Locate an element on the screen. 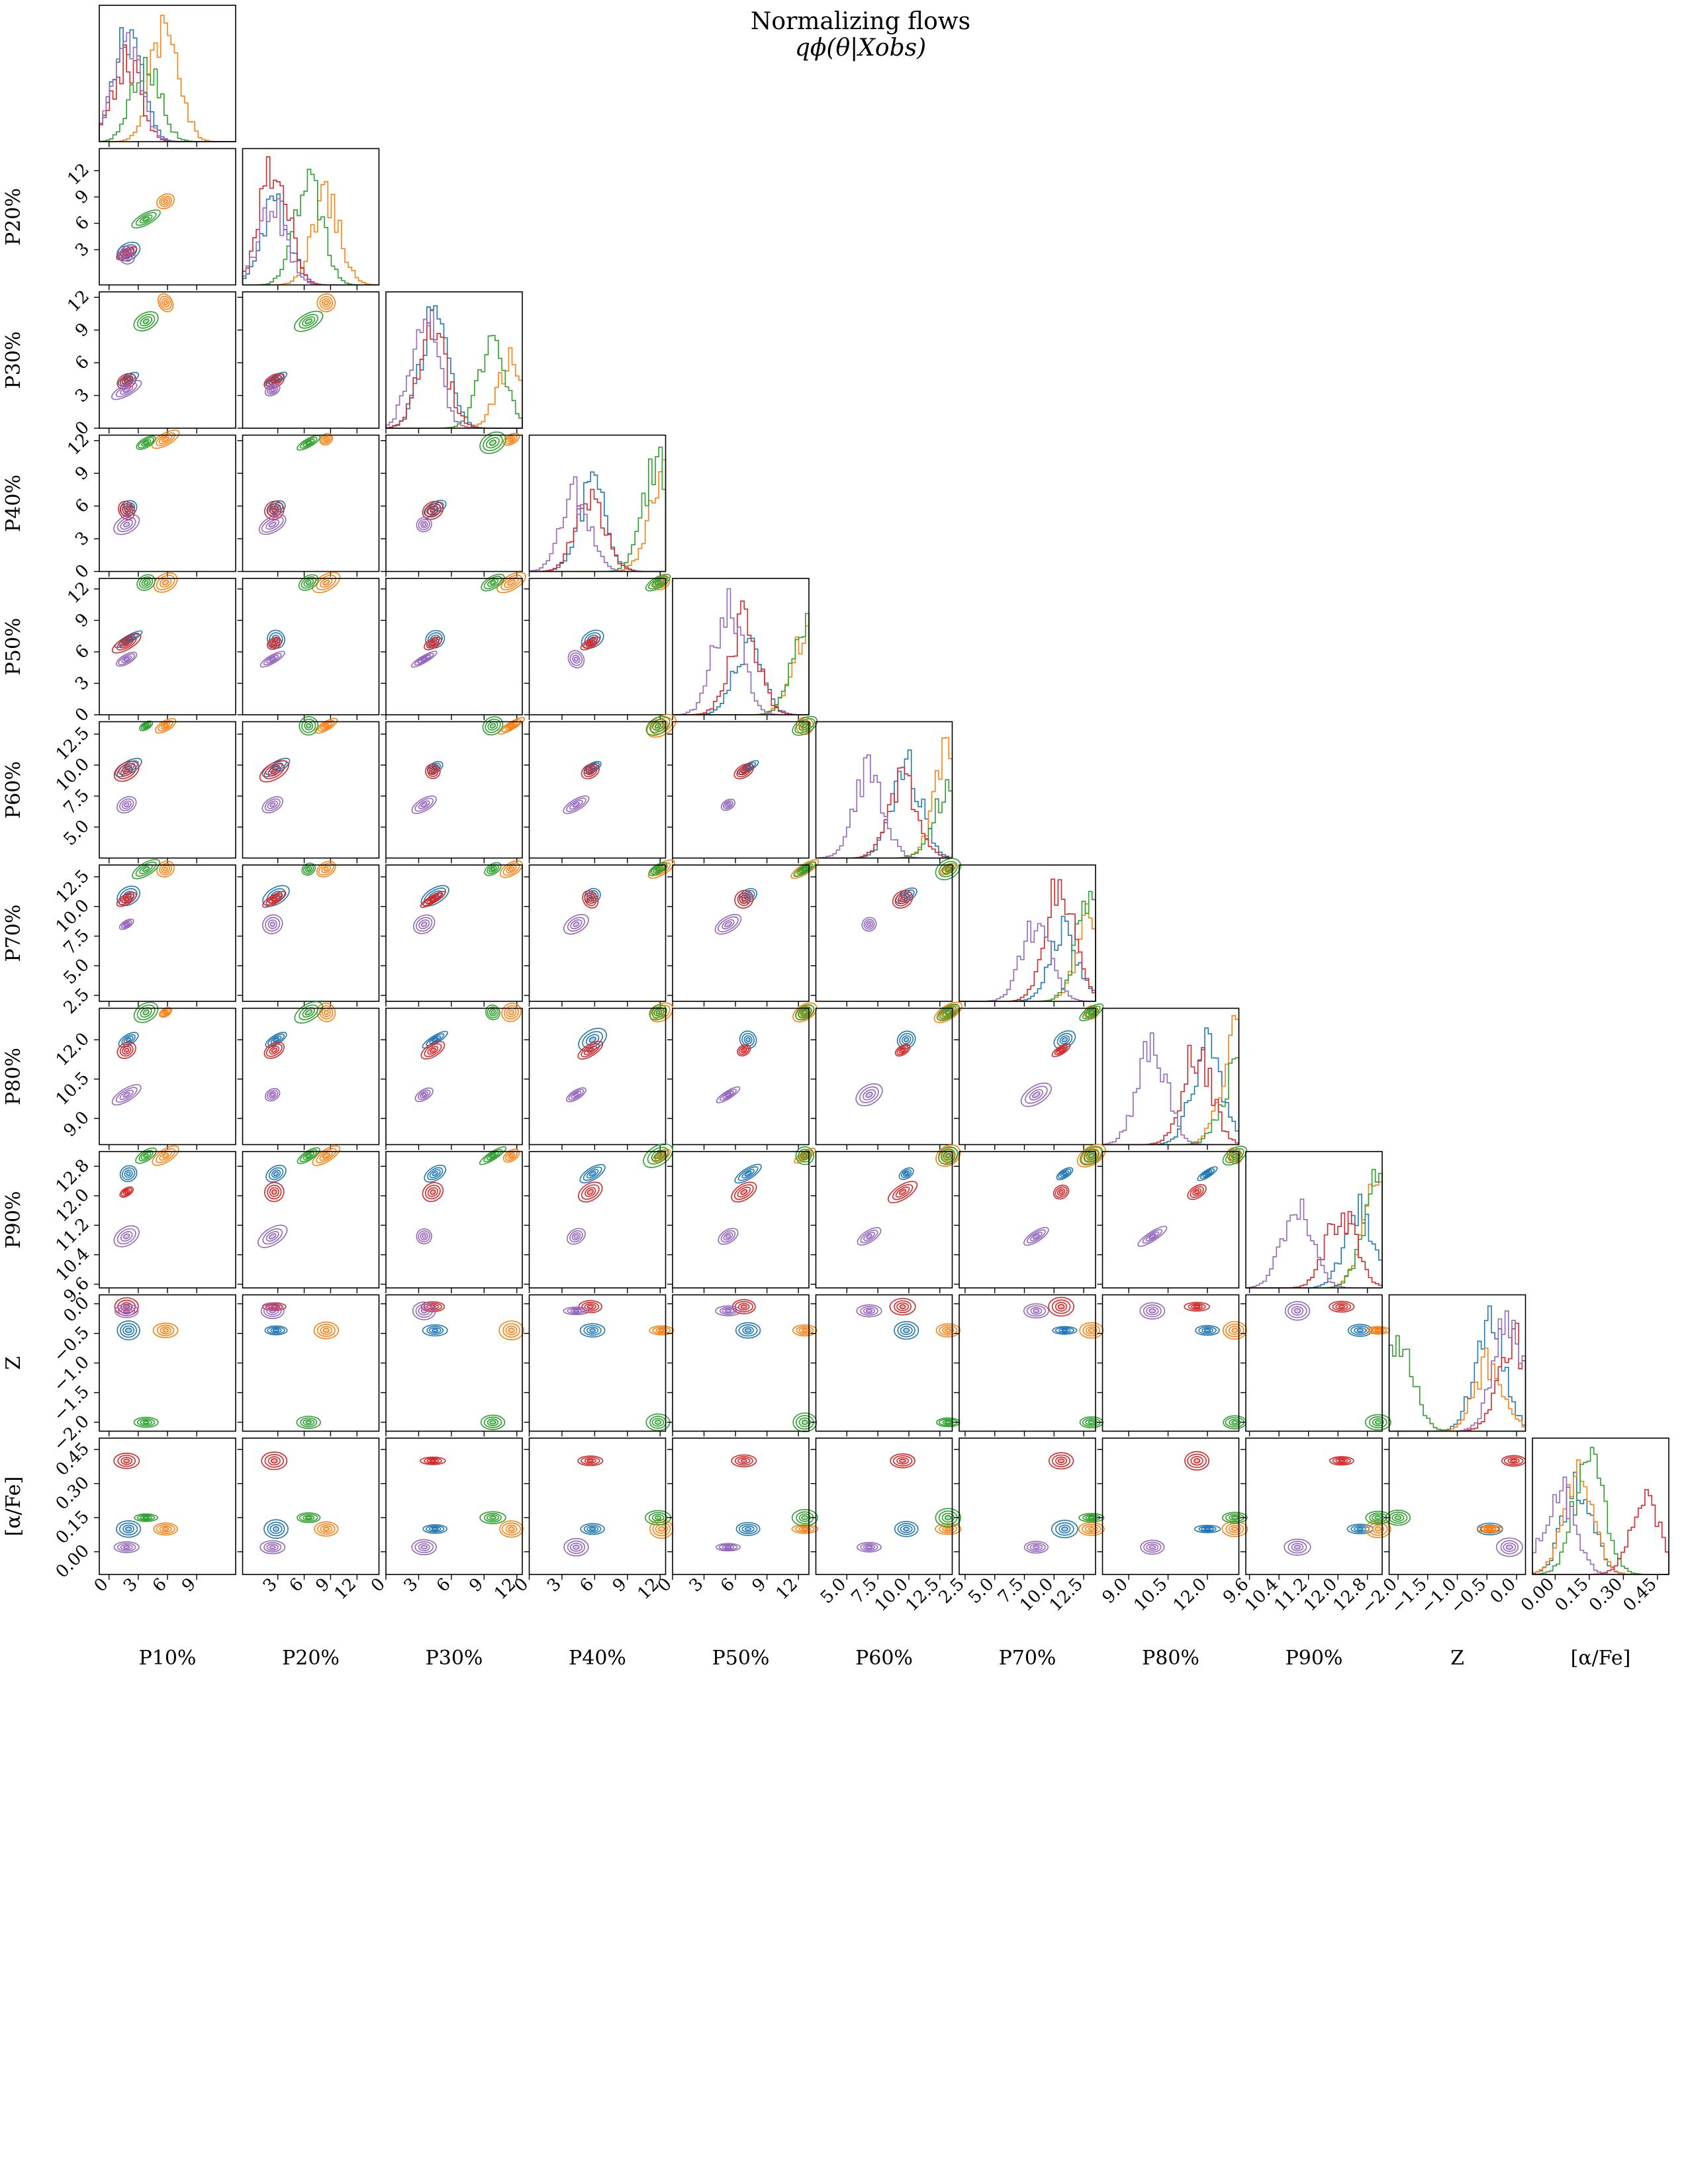  col-label-p10: P10% is located at coordinates (168, 1658).